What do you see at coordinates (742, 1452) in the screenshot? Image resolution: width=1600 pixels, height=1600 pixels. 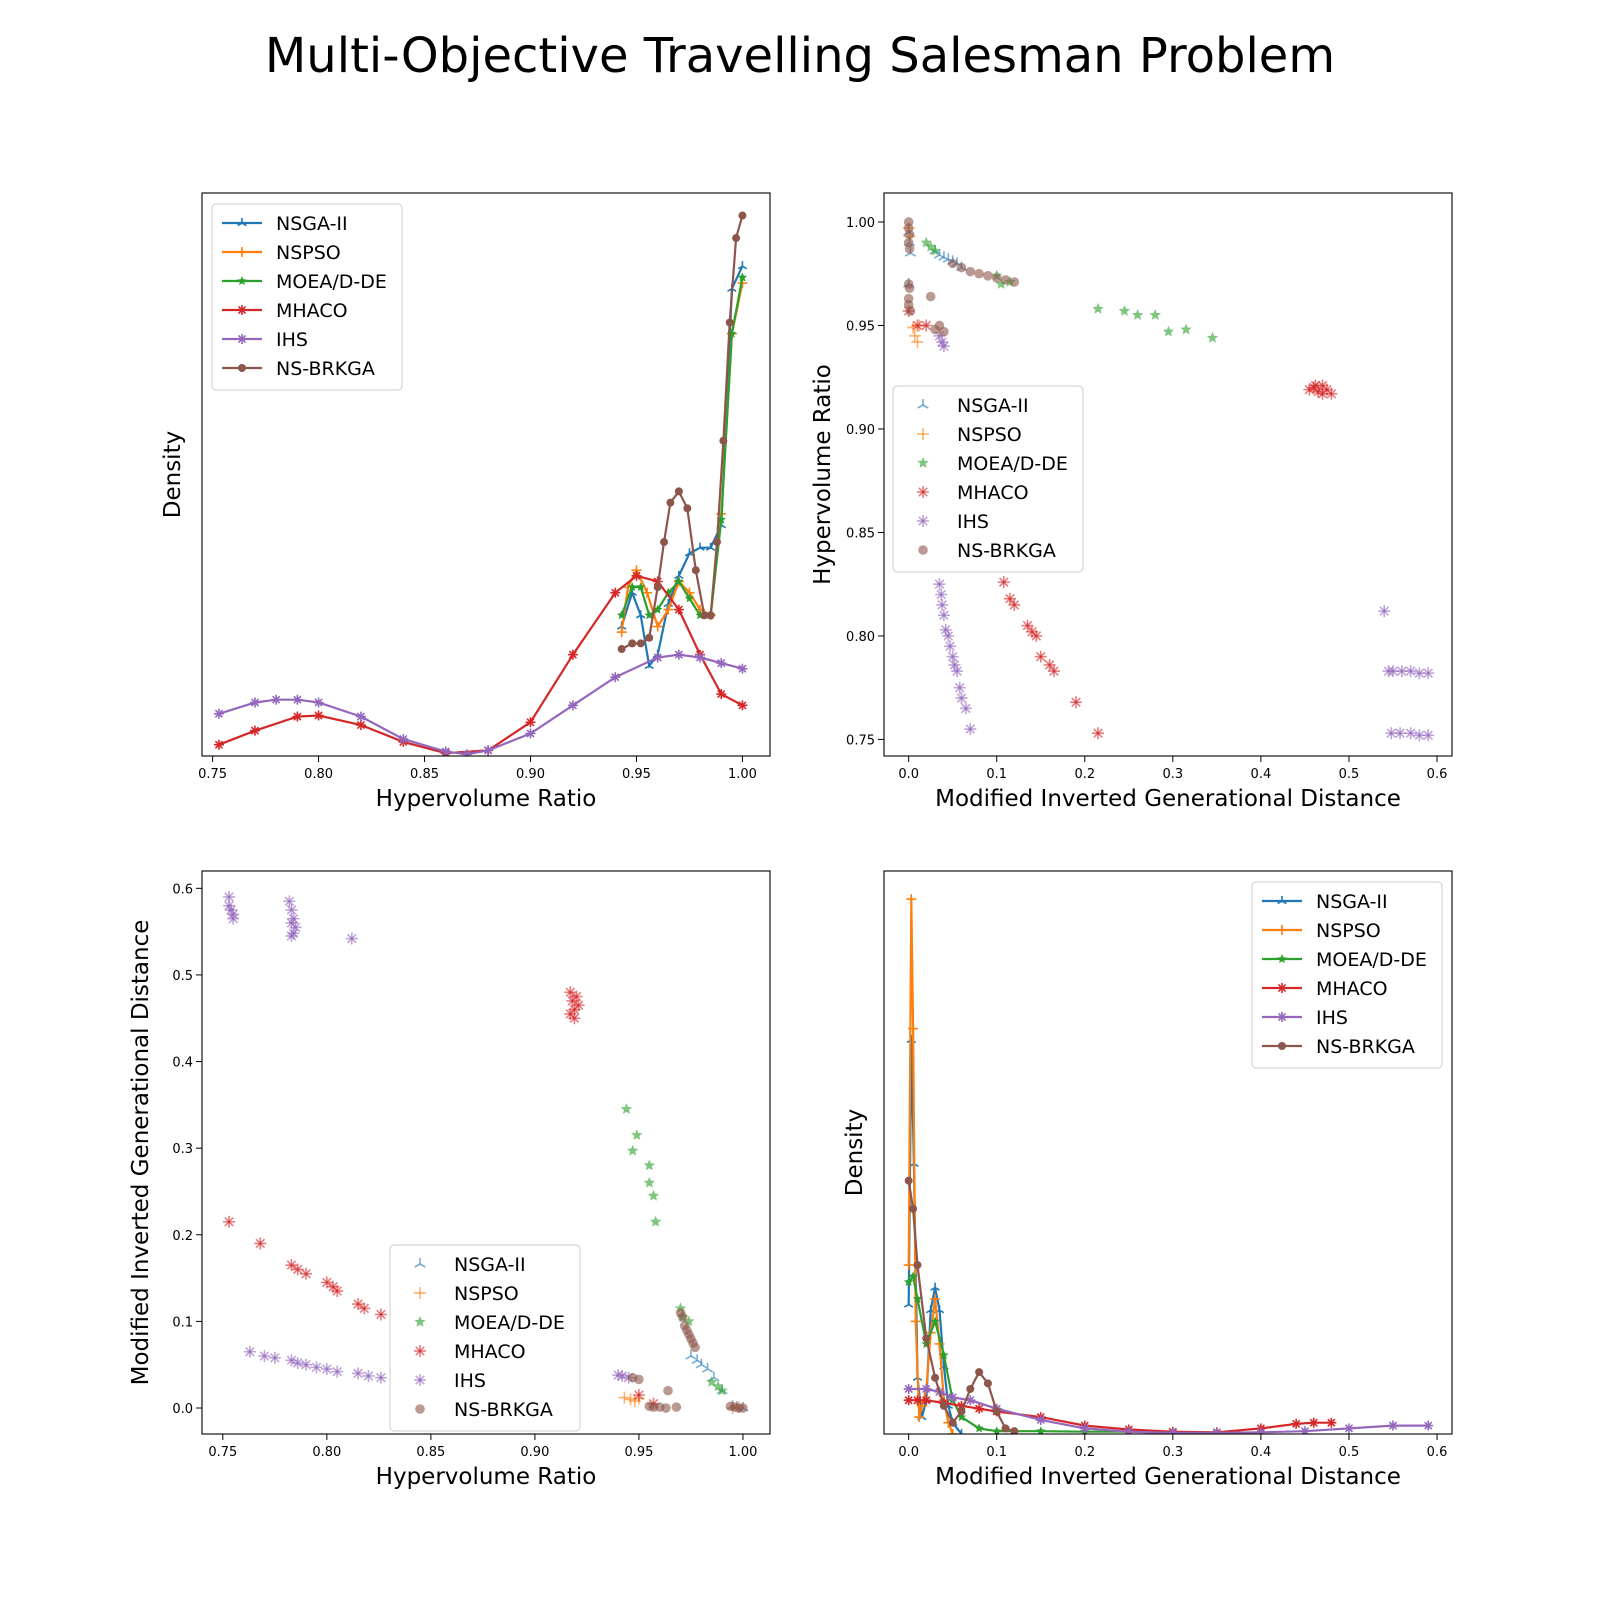 I see `x-tick-label: 1.00` at bounding box center [742, 1452].